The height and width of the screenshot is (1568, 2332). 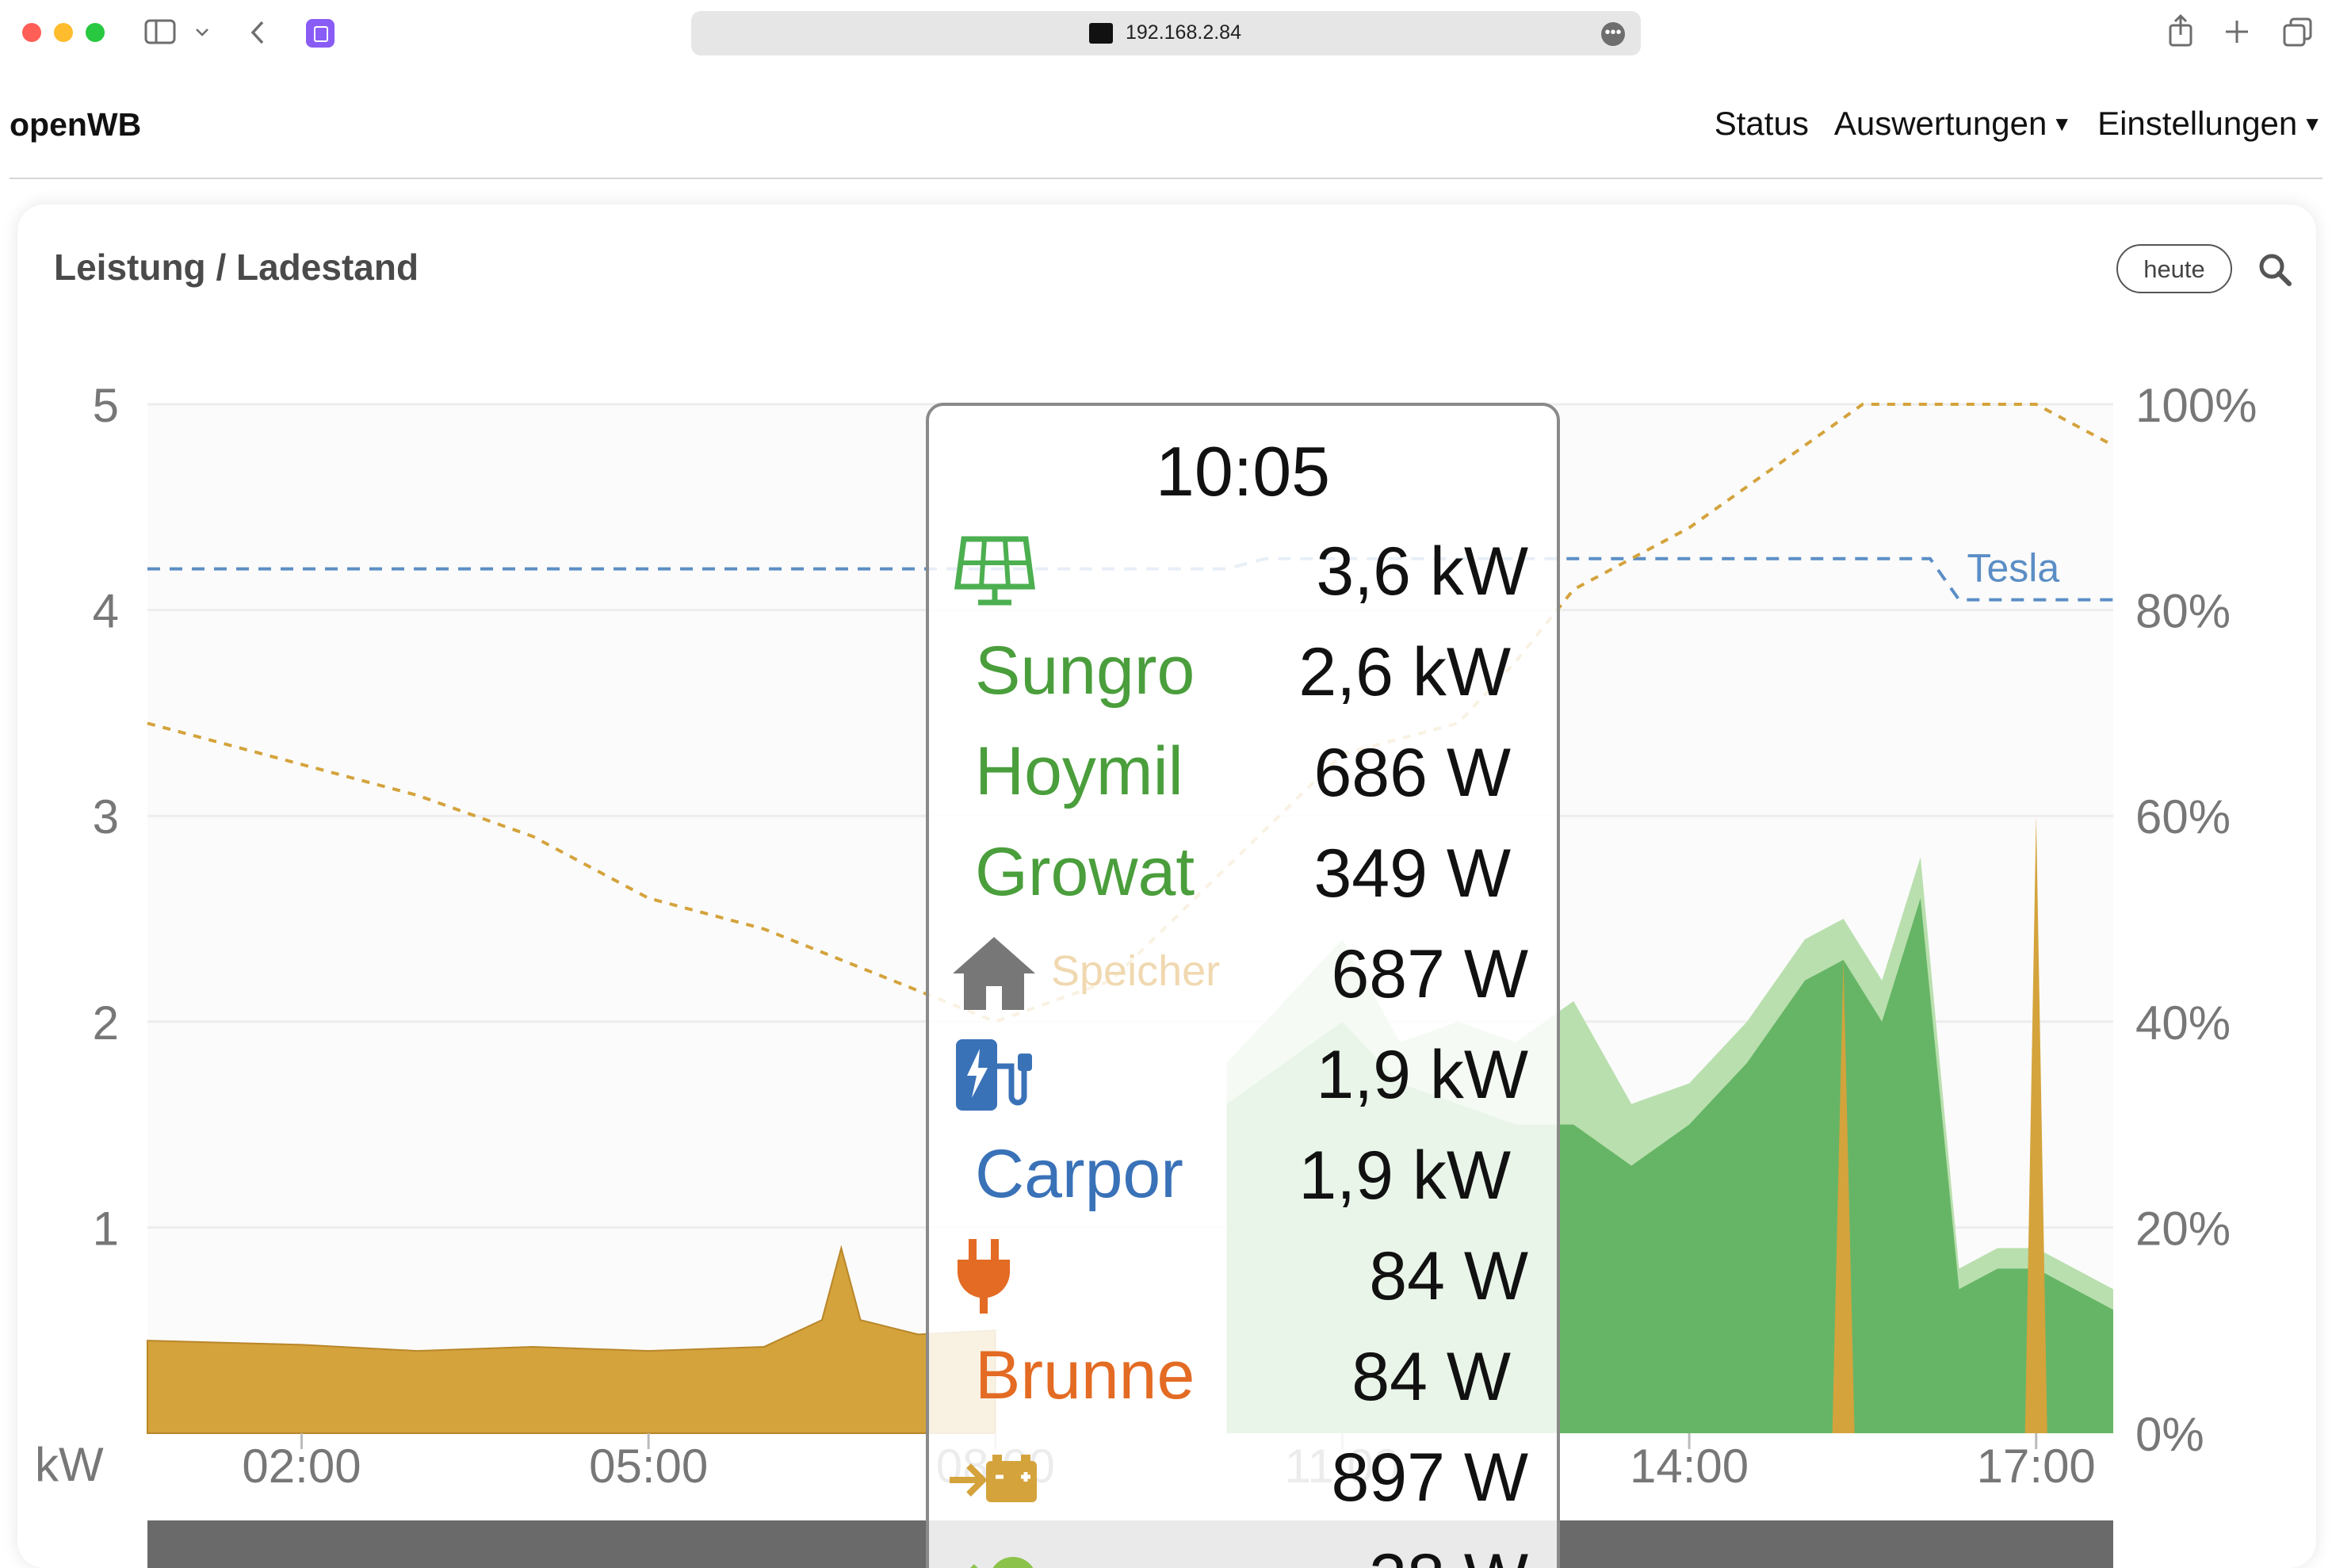 I want to click on nav-einstellungen: Einstellungen ▼, so click(x=2209, y=124).